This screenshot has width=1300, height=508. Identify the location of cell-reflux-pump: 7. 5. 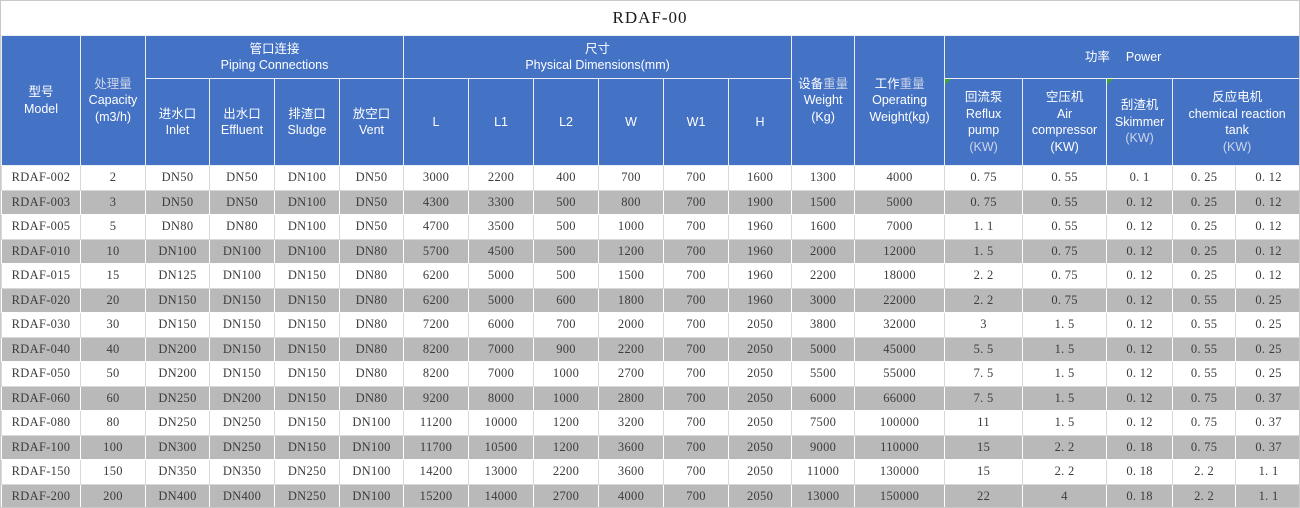
(984, 374).